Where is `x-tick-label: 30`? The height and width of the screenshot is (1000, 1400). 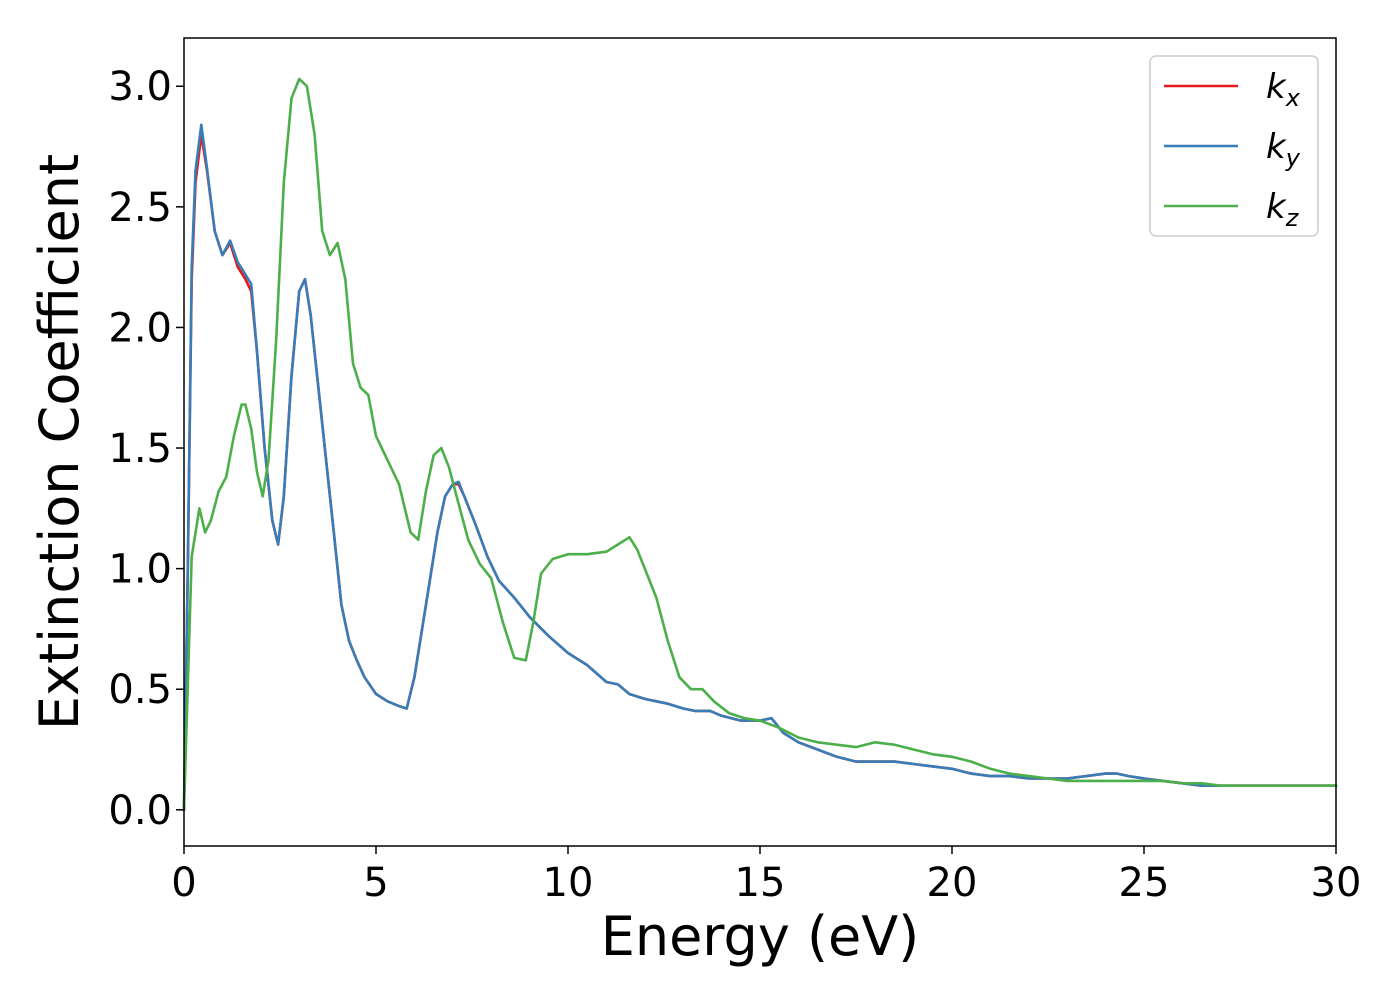
x-tick-label: 30 is located at coordinates (1336, 883).